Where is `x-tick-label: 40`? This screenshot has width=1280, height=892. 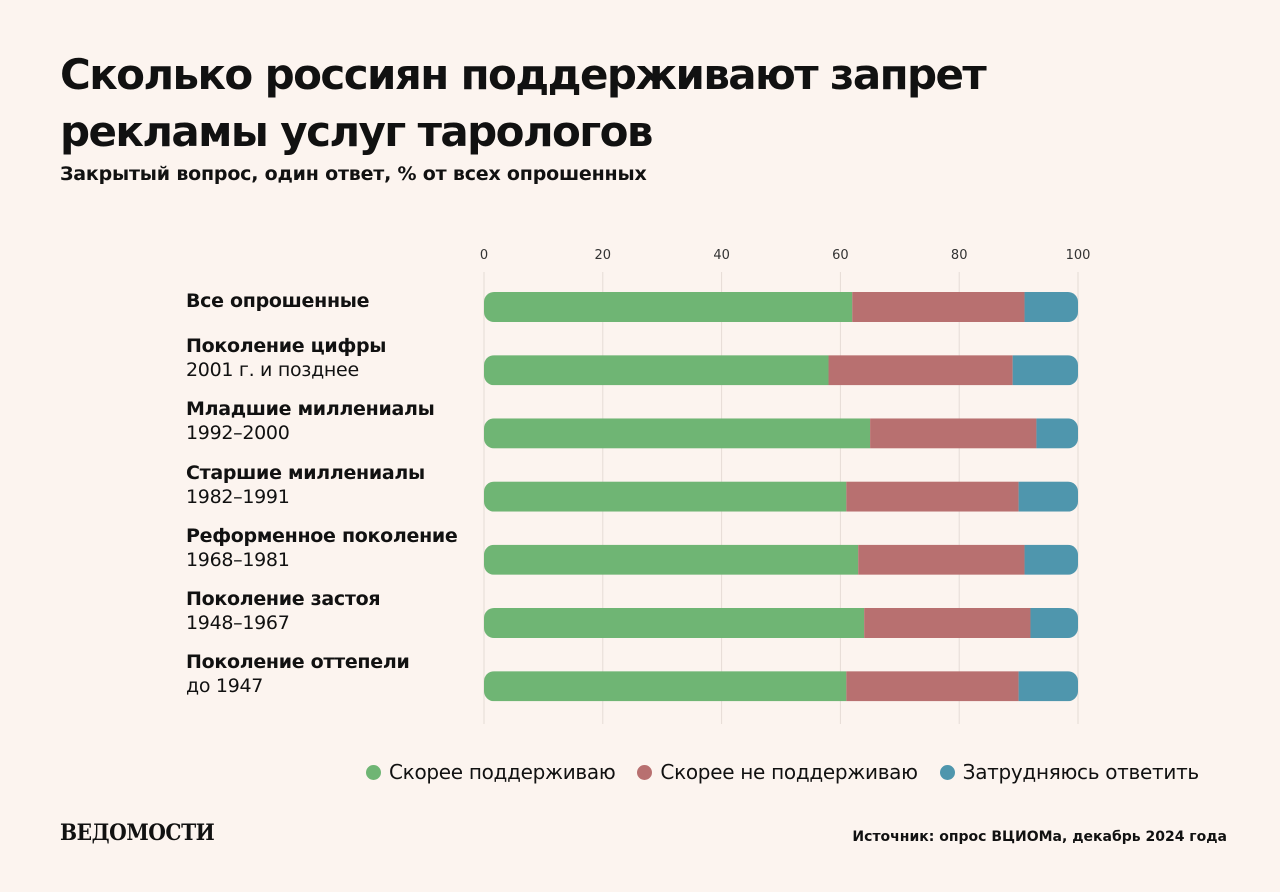 x-tick-label: 40 is located at coordinates (721, 255).